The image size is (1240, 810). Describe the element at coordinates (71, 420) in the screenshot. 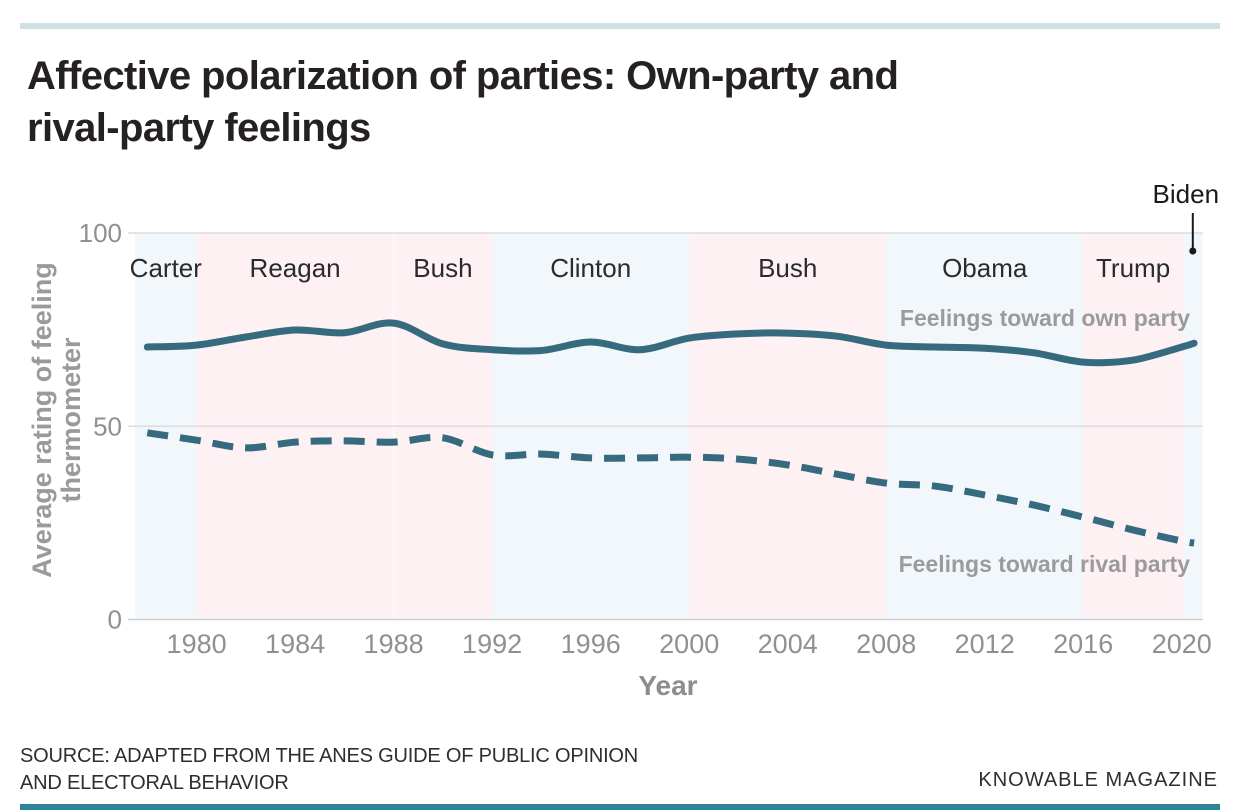

I see `y-axis-label-line2: thermometer` at that location.